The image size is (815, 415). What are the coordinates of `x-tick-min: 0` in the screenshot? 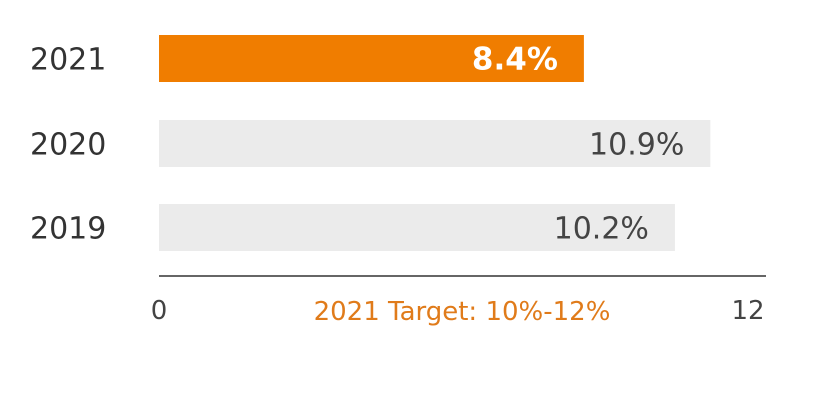 It's located at (159, 311).